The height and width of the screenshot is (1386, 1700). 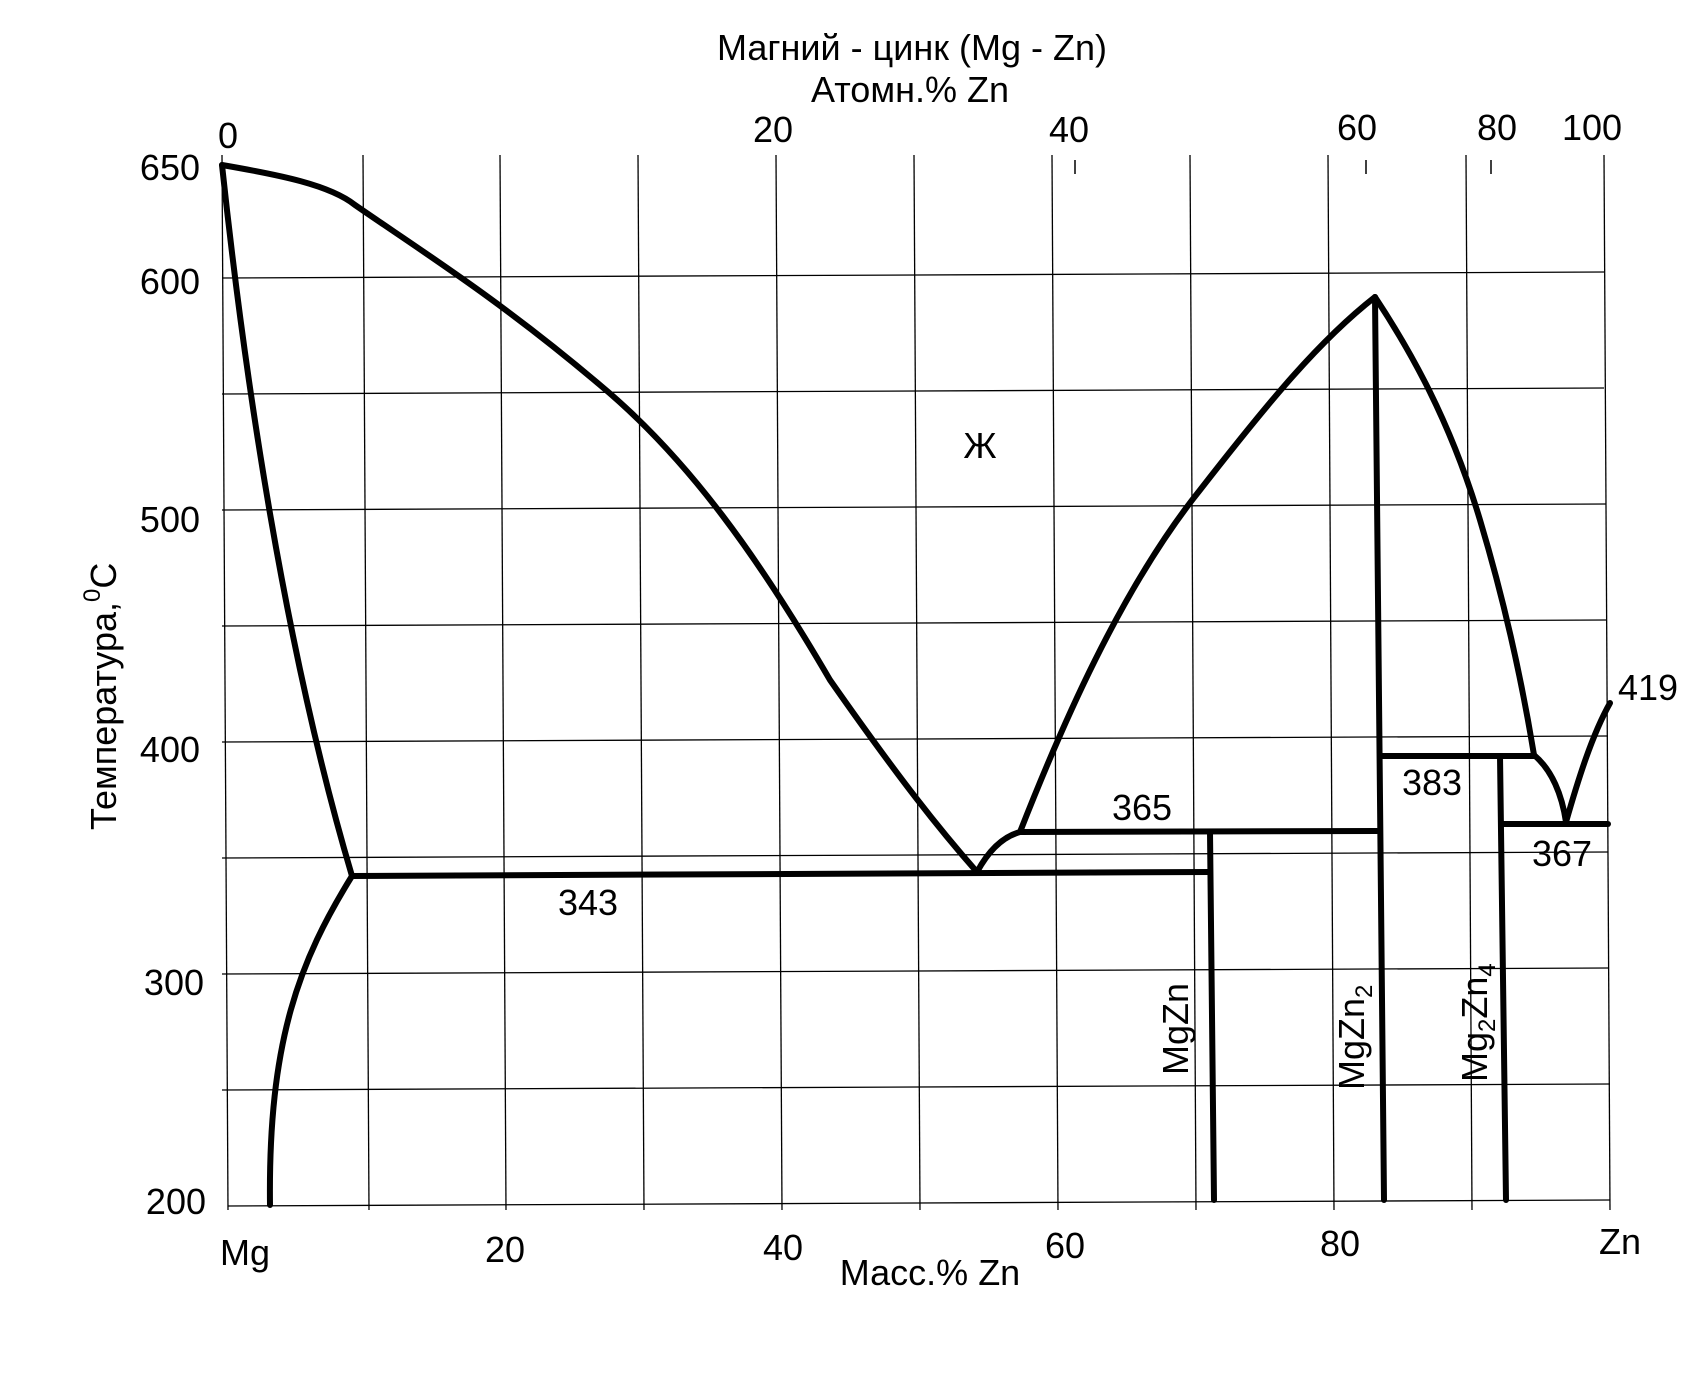 What do you see at coordinates (1550, 788) in the screenshot?
I see `liquidus-zn-left` at bounding box center [1550, 788].